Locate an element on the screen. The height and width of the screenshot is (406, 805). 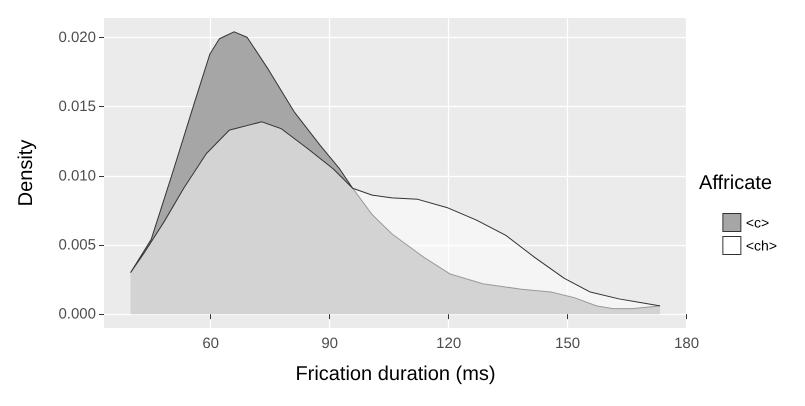
legend-title: Affricate is located at coordinates (735, 183).